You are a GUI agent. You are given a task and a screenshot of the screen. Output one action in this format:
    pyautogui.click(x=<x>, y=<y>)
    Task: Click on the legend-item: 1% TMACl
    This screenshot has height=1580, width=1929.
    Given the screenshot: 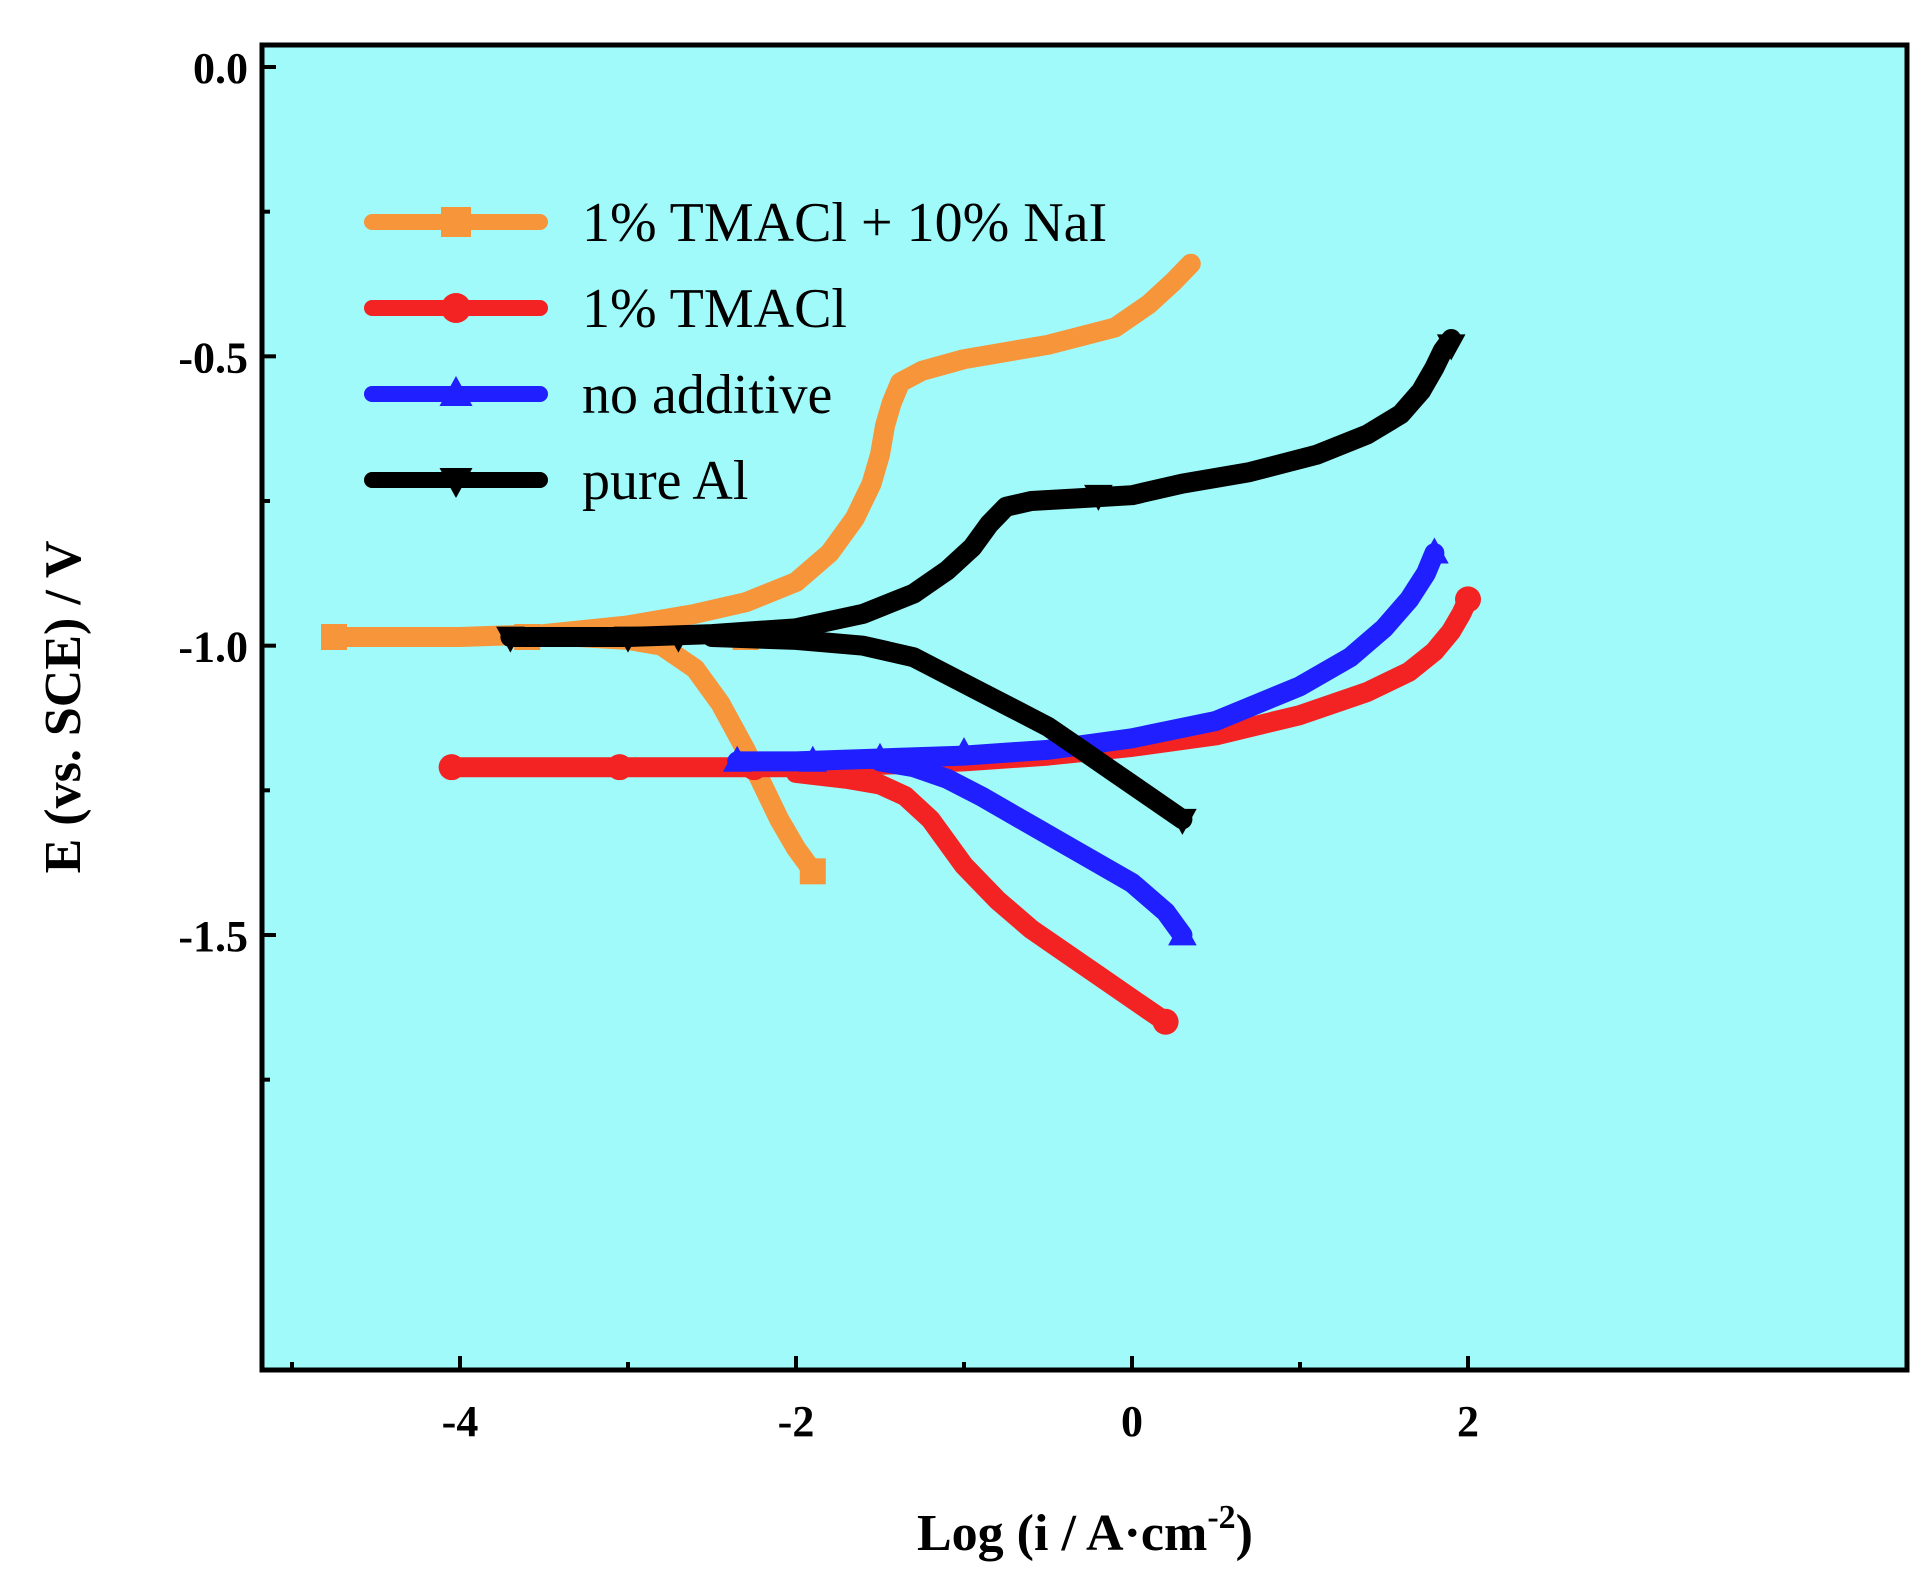 What is the action you would take?
    pyautogui.click(x=605, y=309)
    